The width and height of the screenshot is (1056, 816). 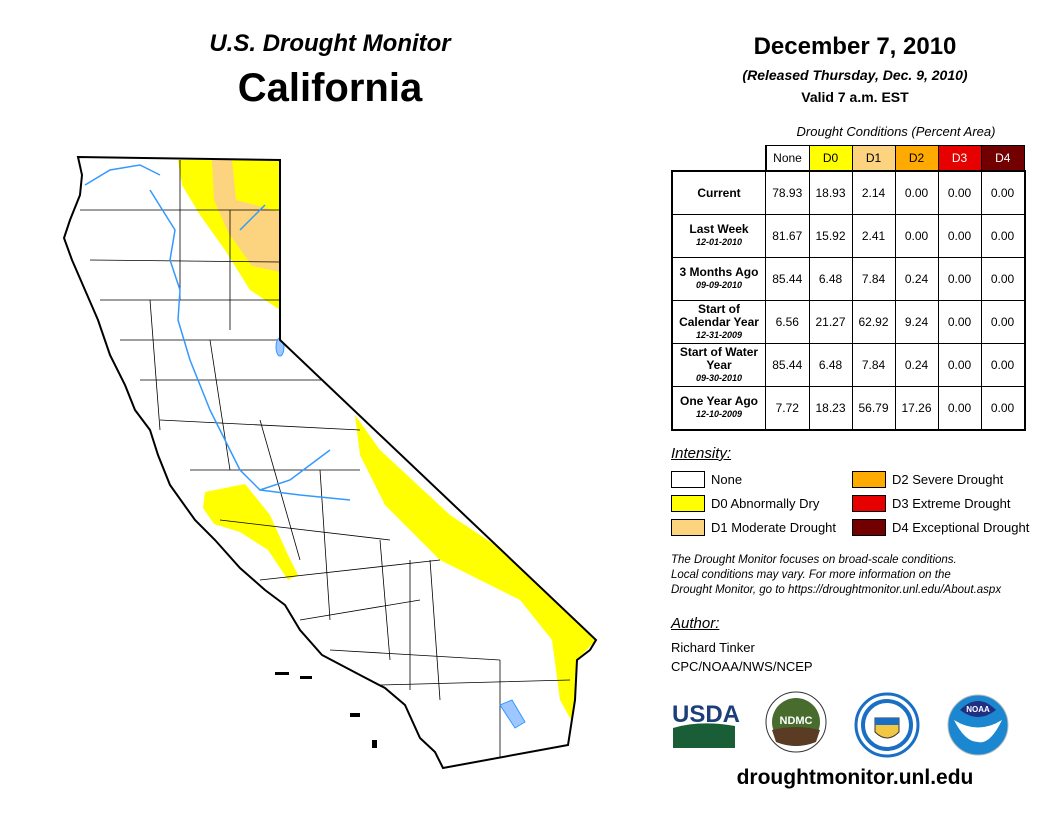 I want to click on author-name: Richard Tinker, so click(x=713, y=647).